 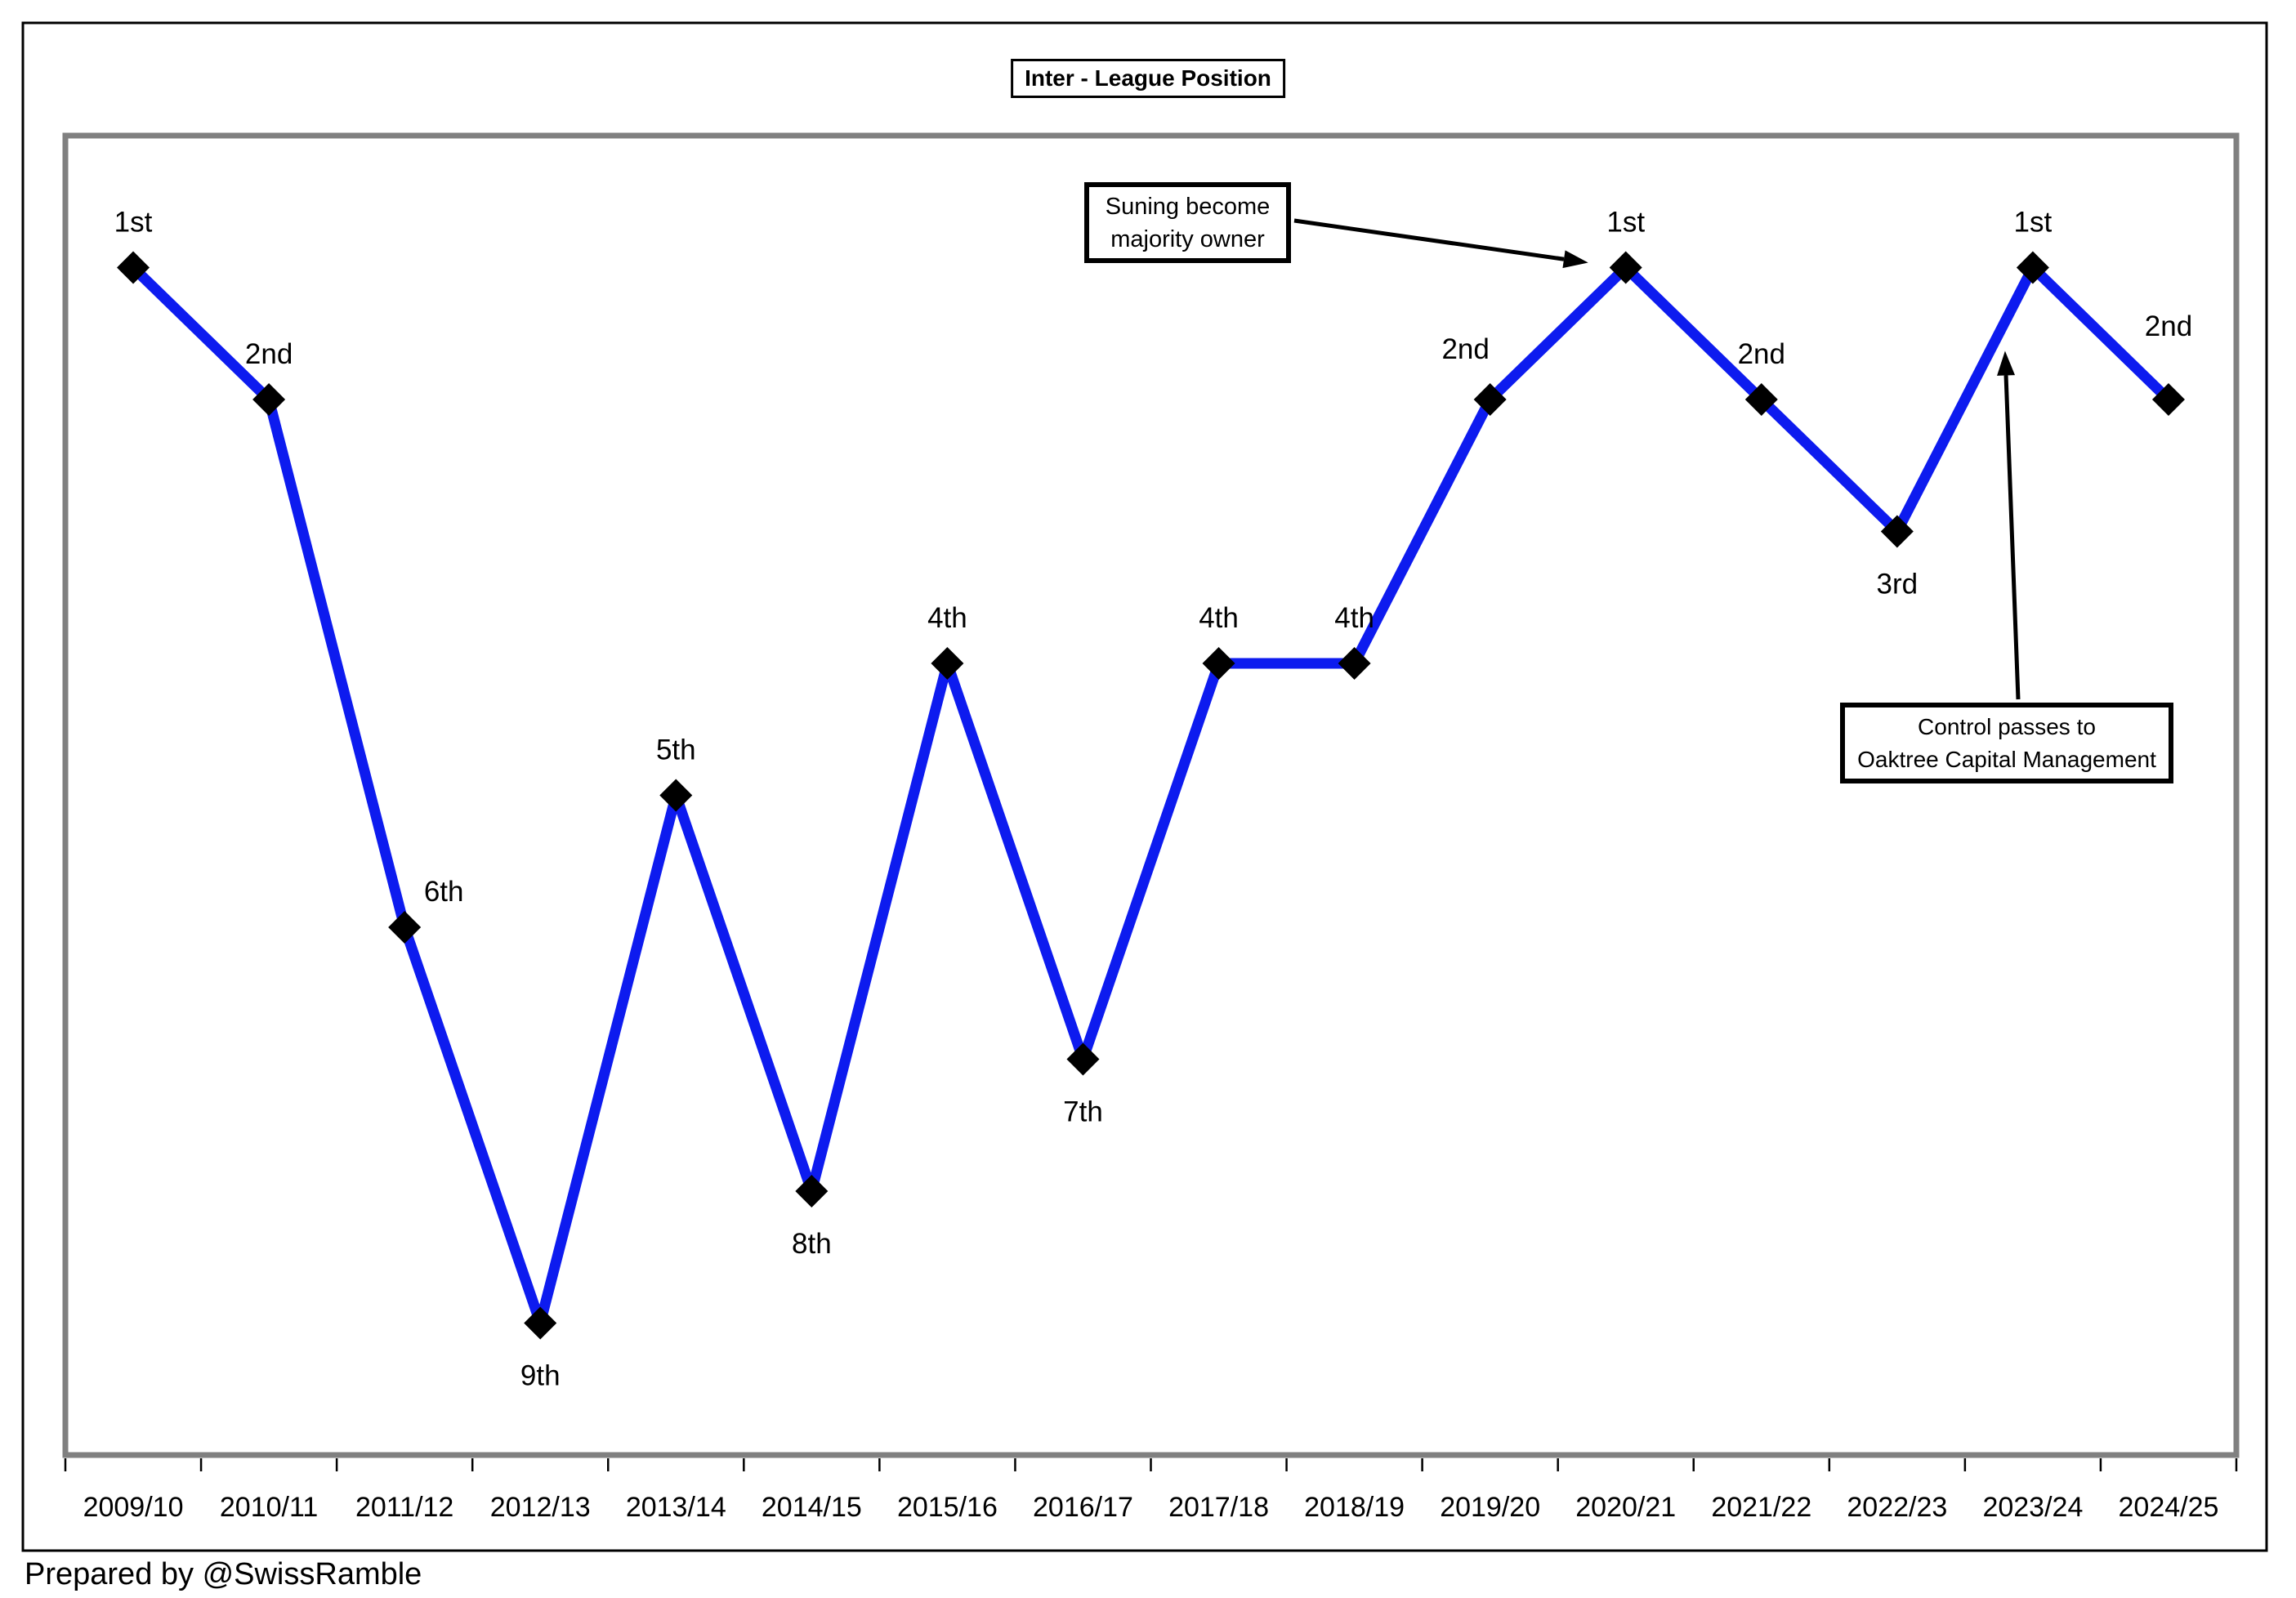 What do you see at coordinates (2169, 1507) in the screenshot?
I see `x-axis-label: 2024/25` at bounding box center [2169, 1507].